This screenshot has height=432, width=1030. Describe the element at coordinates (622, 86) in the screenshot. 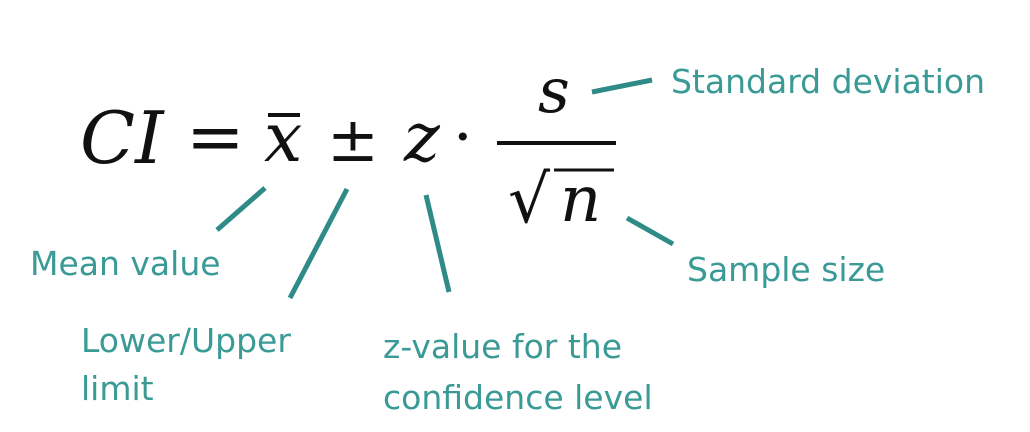

I see `leader-standard-deviation` at that location.